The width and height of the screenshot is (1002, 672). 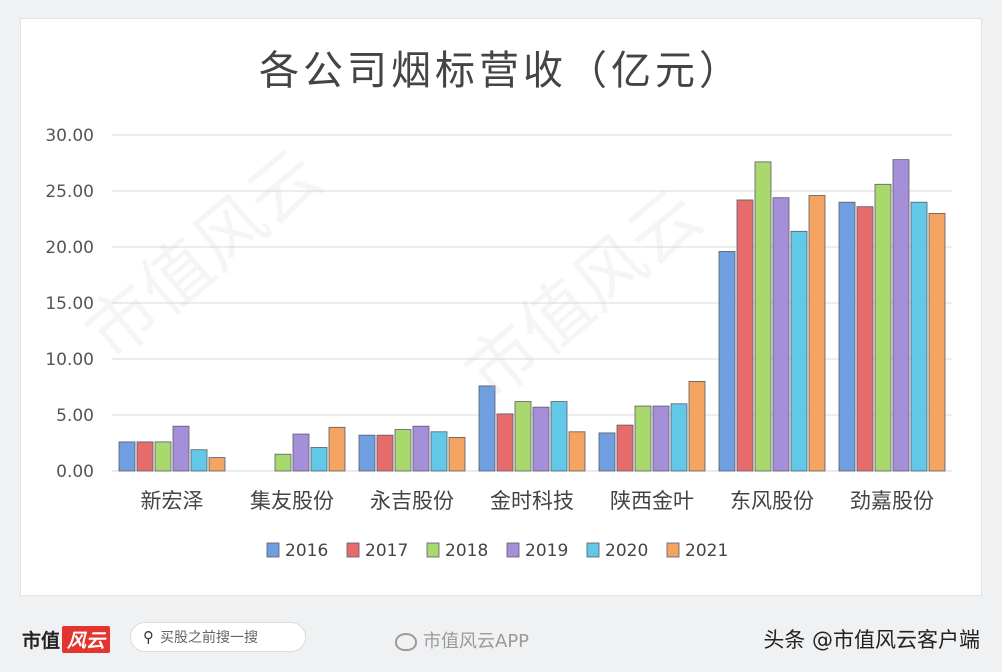 What do you see at coordinates (86, 639) in the screenshot?
I see `brand-mark: 风云` at bounding box center [86, 639].